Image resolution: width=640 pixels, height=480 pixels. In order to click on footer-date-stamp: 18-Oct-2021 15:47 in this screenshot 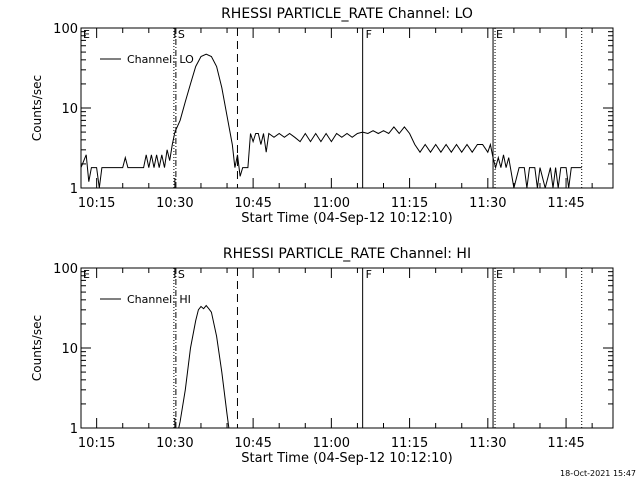, I will do `click(598, 473)`.